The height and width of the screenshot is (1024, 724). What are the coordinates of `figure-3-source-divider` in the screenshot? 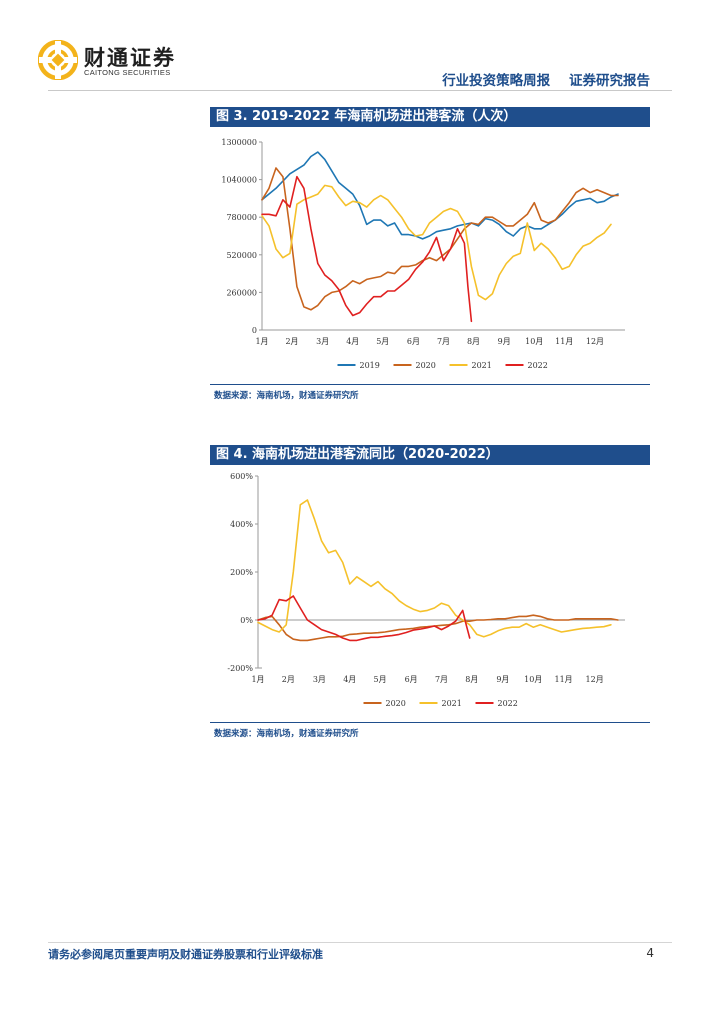 It's located at (430, 384).